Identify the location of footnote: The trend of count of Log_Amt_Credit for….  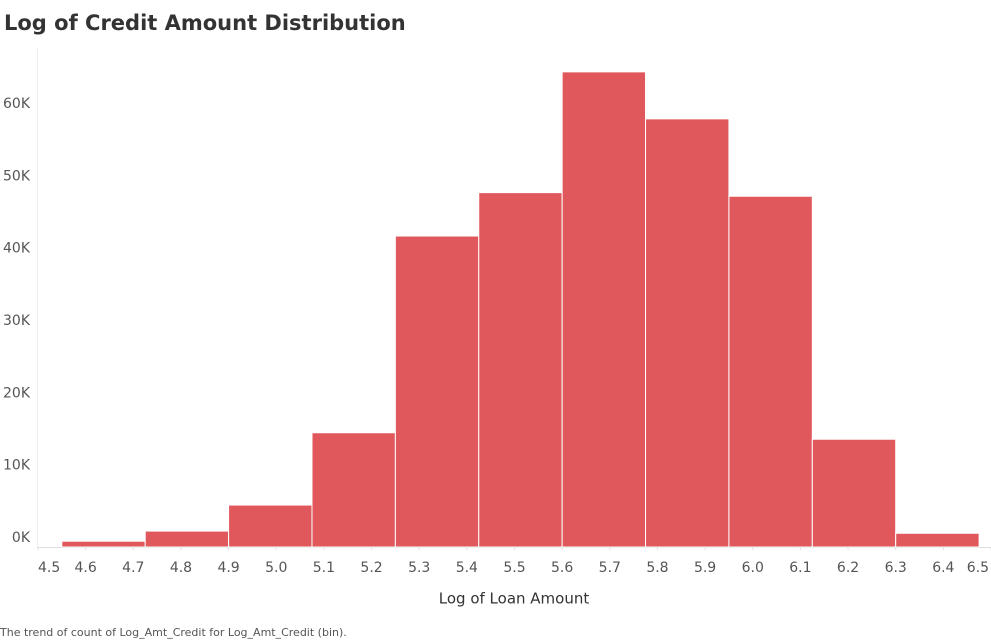
(173, 632).